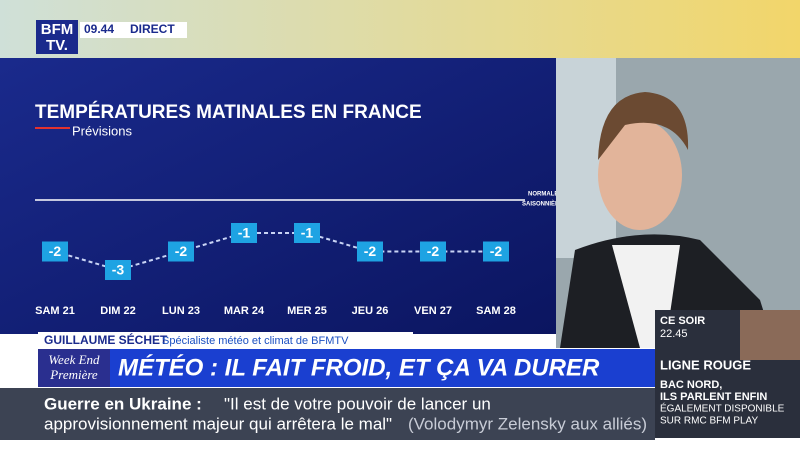  Describe the element at coordinates (705, 364) in the screenshot. I see `promo-program: LIGNE ROUGE` at that location.